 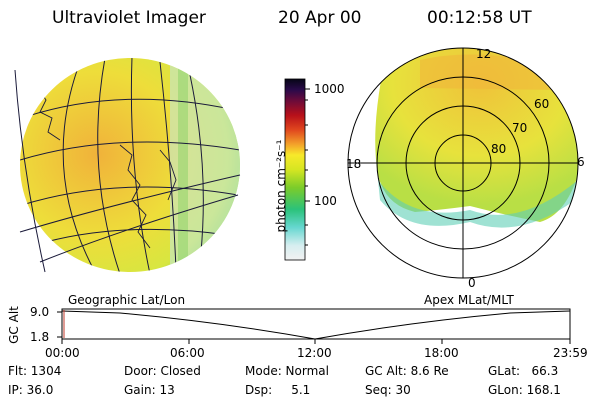 I want to click on mlt-label-12: 12, so click(x=484, y=54).